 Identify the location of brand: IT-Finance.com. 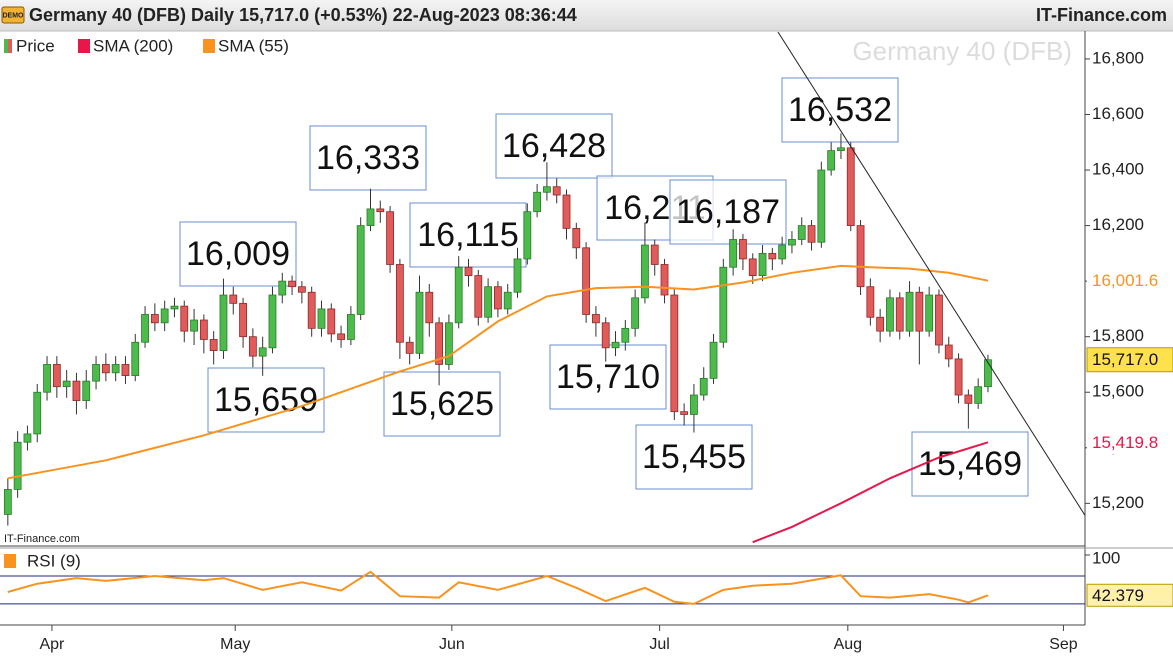
(1101, 15).